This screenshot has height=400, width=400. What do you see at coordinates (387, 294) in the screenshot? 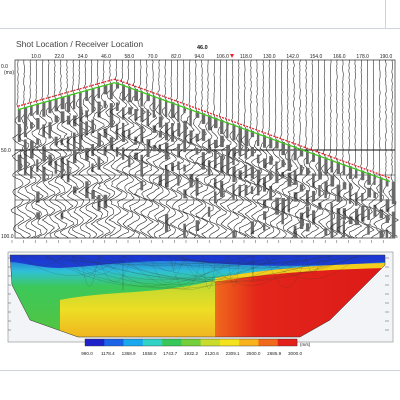
I see `depth-axis-right-ticks` at bounding box center [387, 294].